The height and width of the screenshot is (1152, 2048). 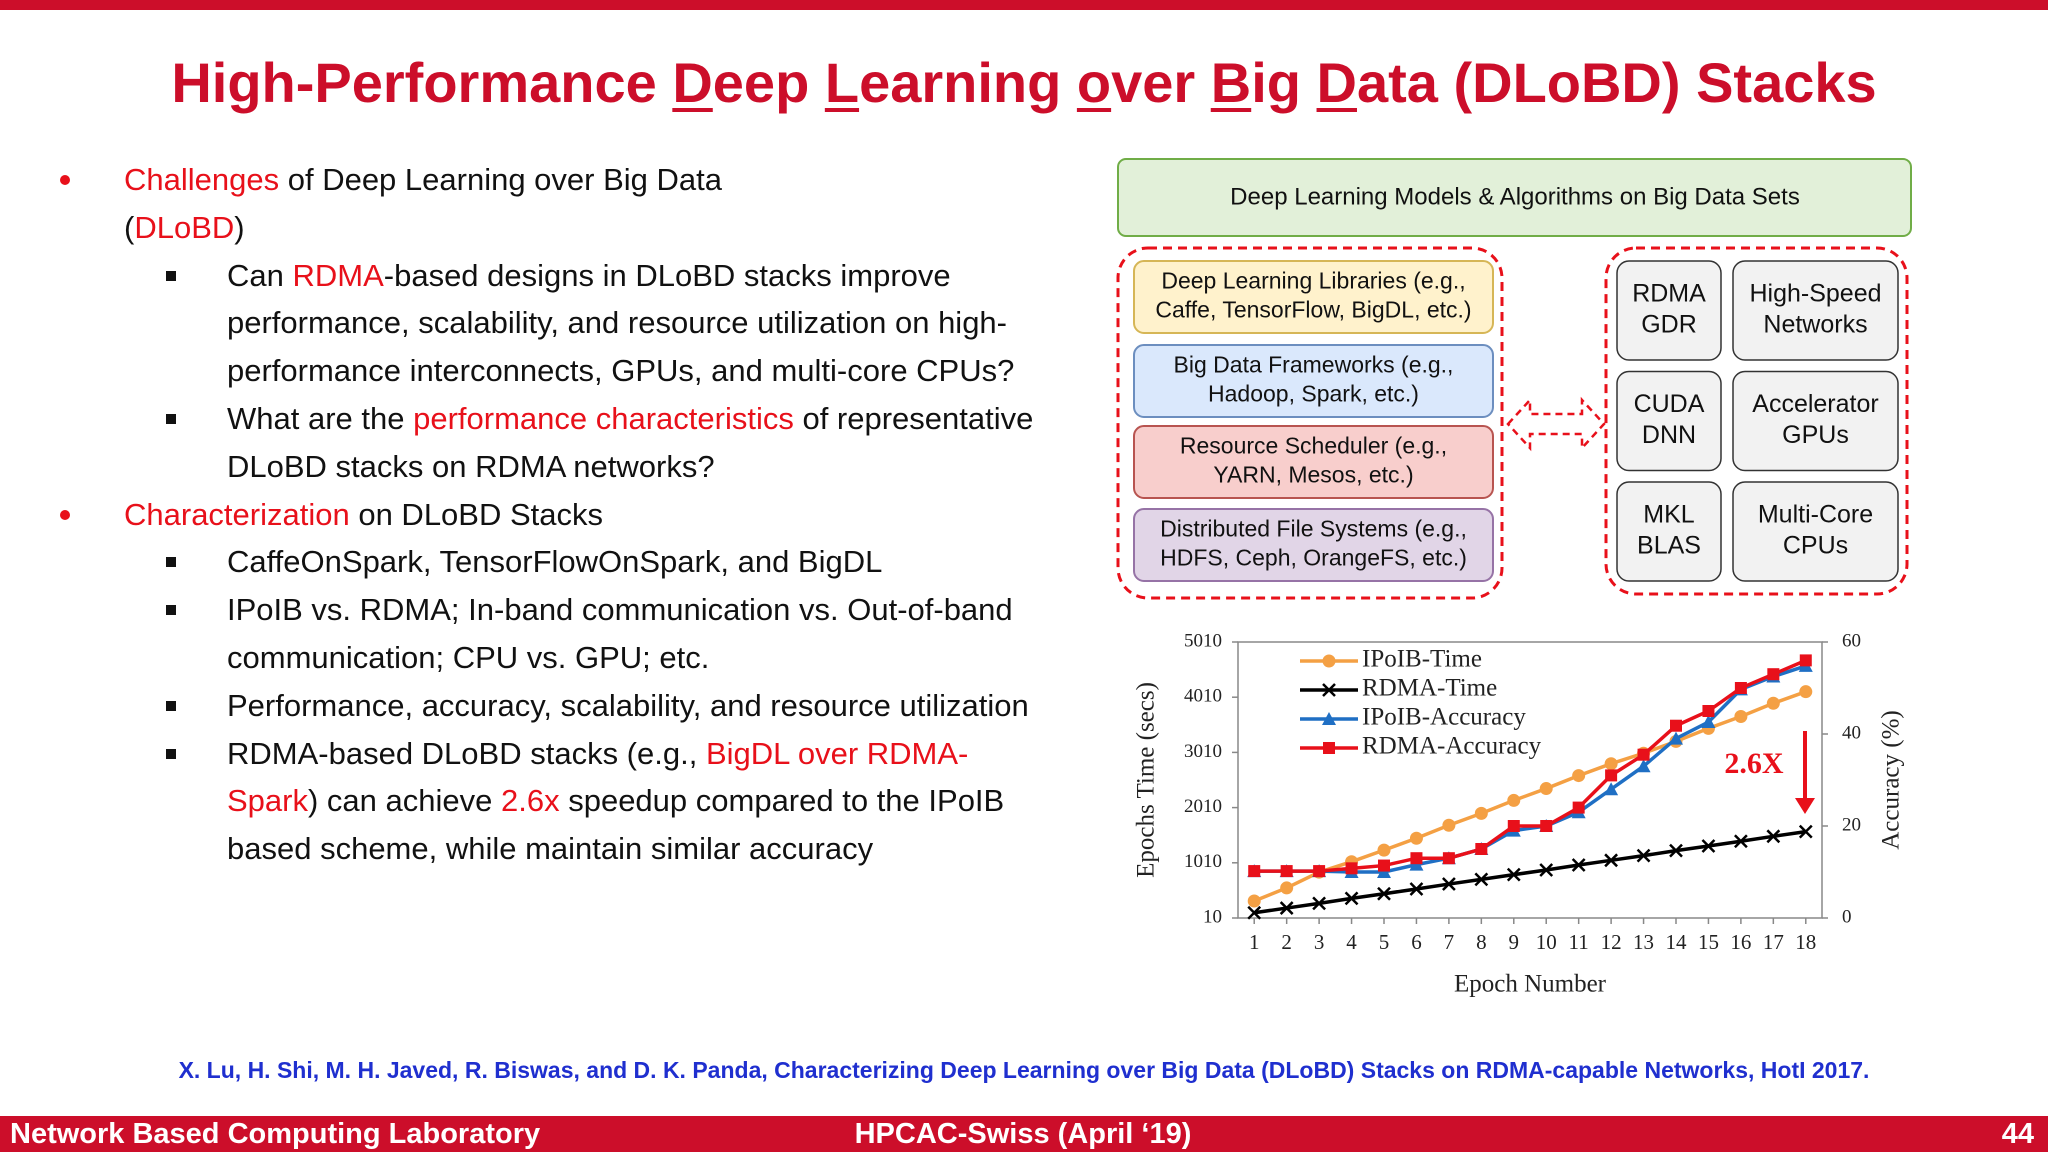 What do you see at coordinates (1579, 942) in the screenshot?
I see `x-tick-label: 11` at bounding box center [1579, 942].